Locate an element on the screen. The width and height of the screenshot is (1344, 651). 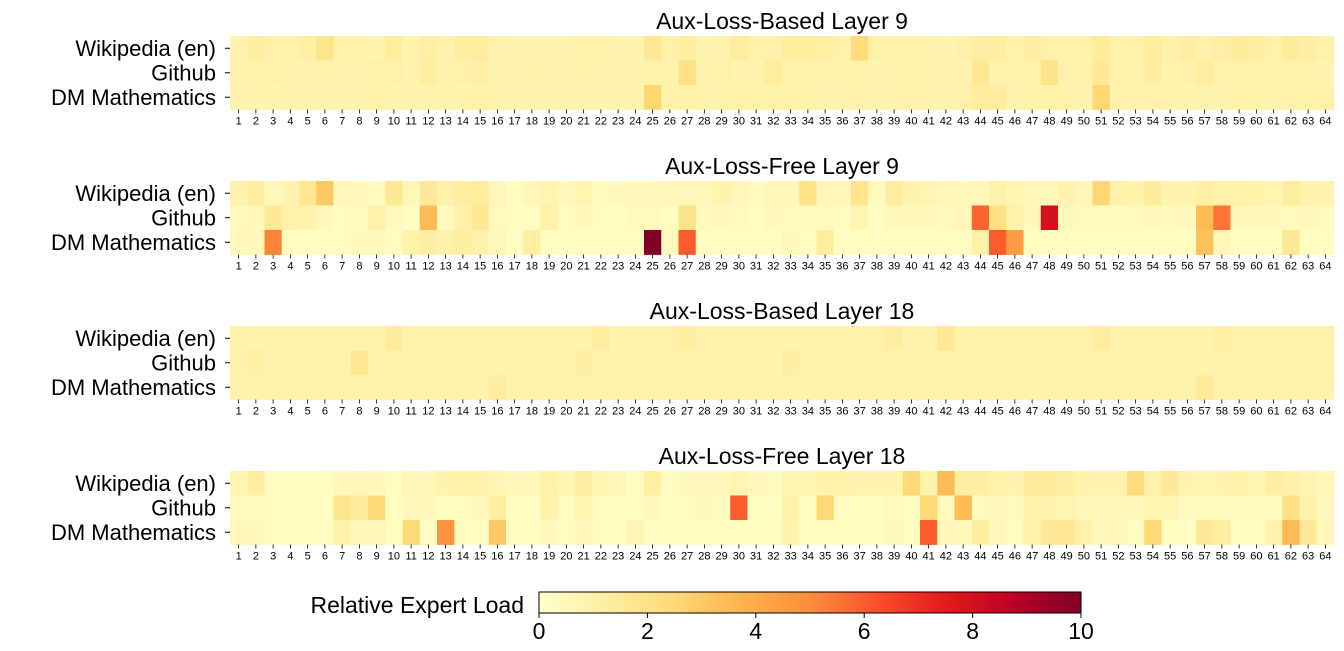
column-tick-label: 25 is located at coordinates (653, 122).